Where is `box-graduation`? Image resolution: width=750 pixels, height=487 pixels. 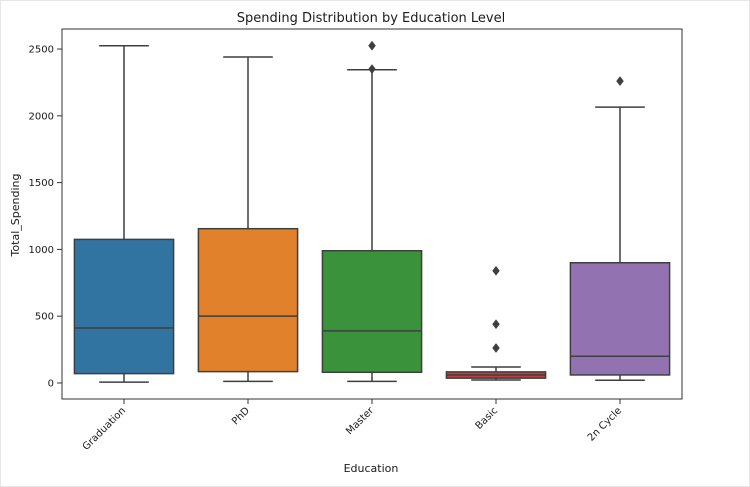 box-graduation is located at coordinates (124, 306).